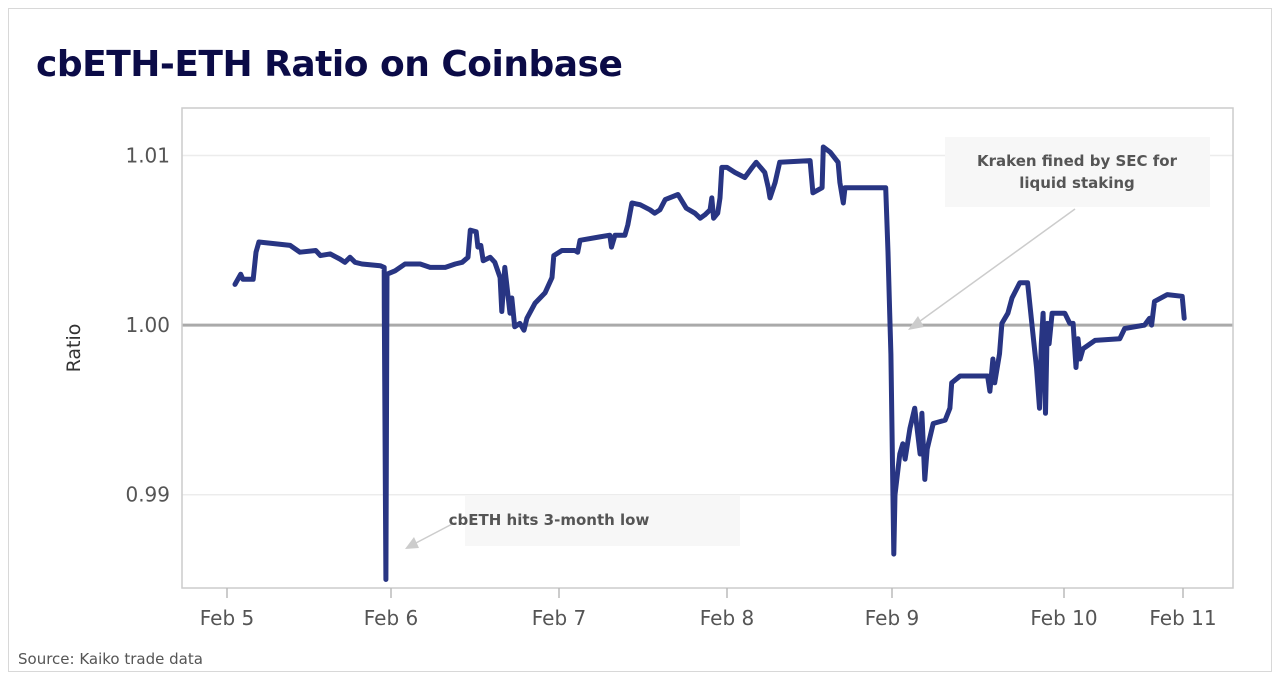  Describe the element at coordinates (227, 618) in the screenshot. I see `x-tick-label: Feb 5` at that location.